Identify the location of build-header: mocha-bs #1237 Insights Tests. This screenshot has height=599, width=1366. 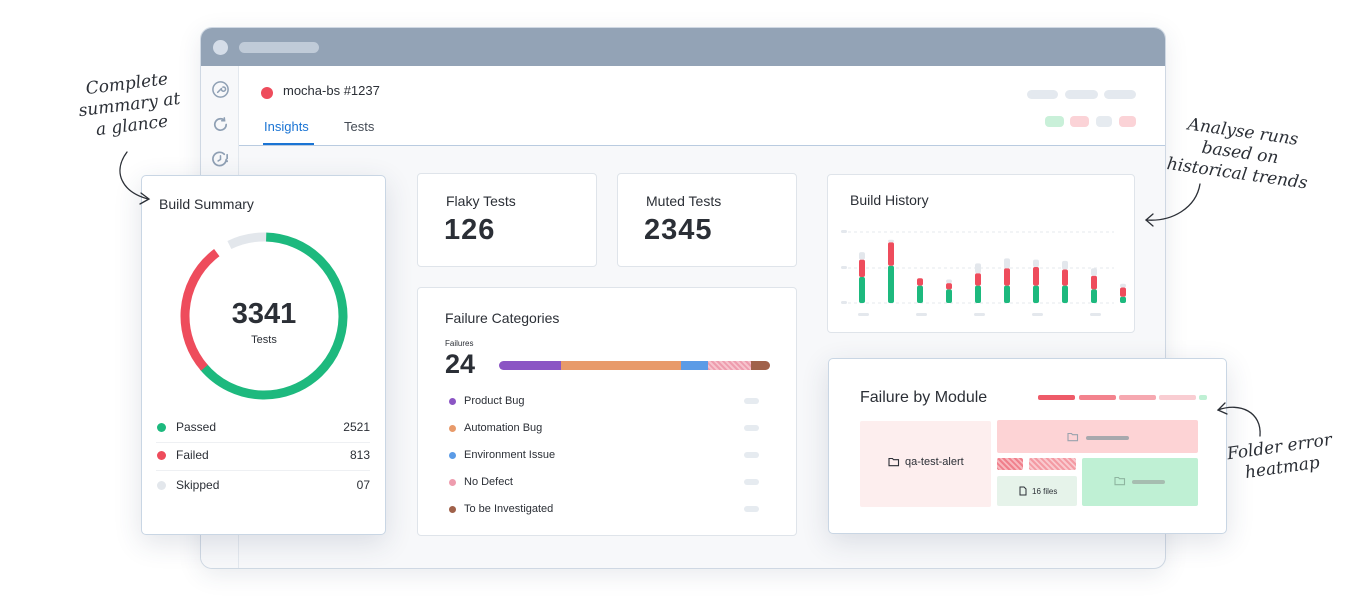
(702, 106).